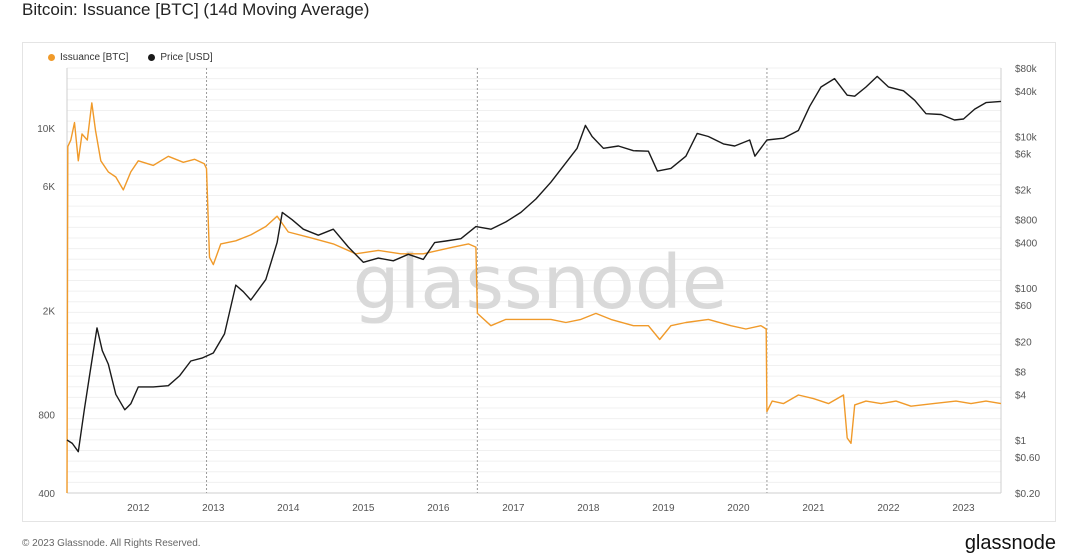 The width and height of the screenshot is (1080, 555). I want to click on legend-dot-issuance, so click(51, 57).